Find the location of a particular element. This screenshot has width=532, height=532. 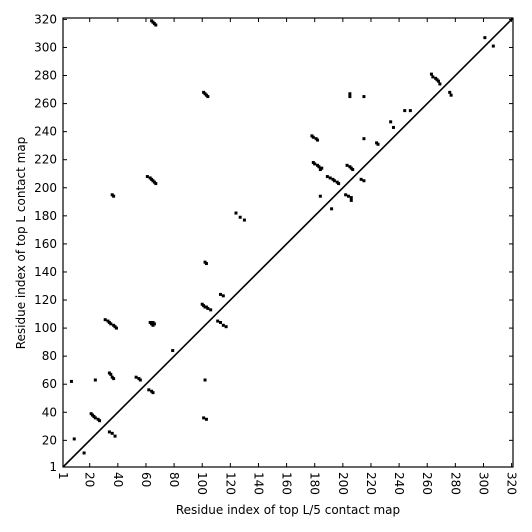

y-tick-label: 20 is located at coordinates (49, 440).